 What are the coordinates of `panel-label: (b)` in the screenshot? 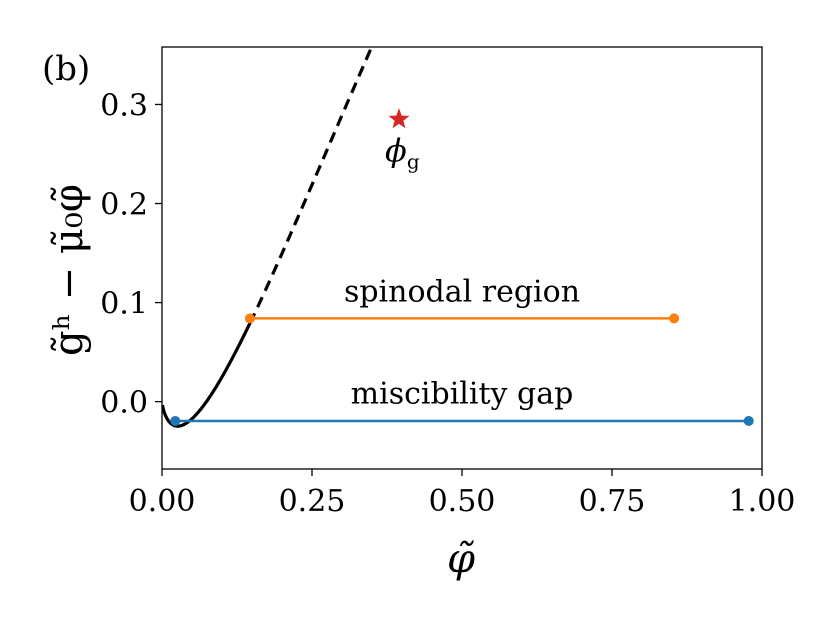 It's located at (66, 69).